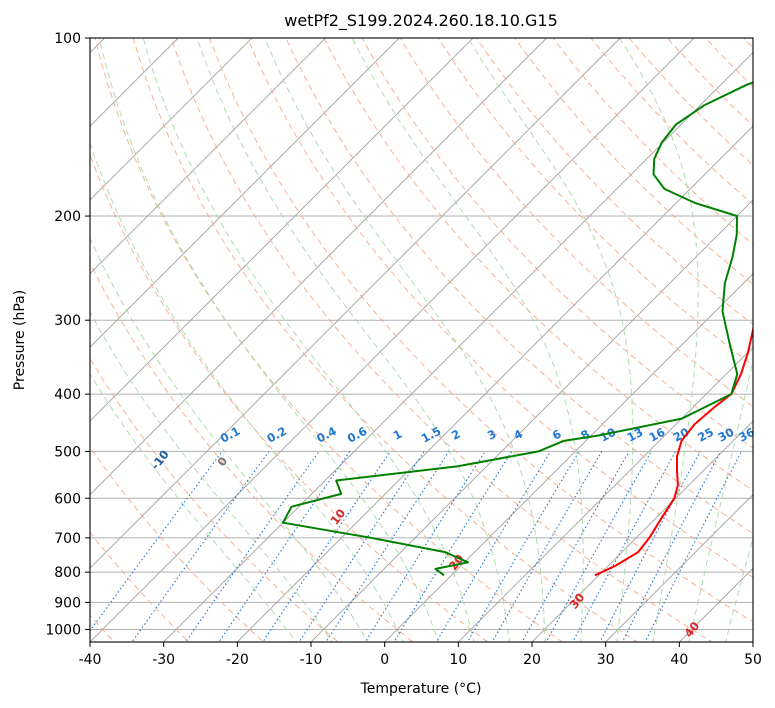  I want to click on dry-adiabat-label: 30, so click(577, 600).